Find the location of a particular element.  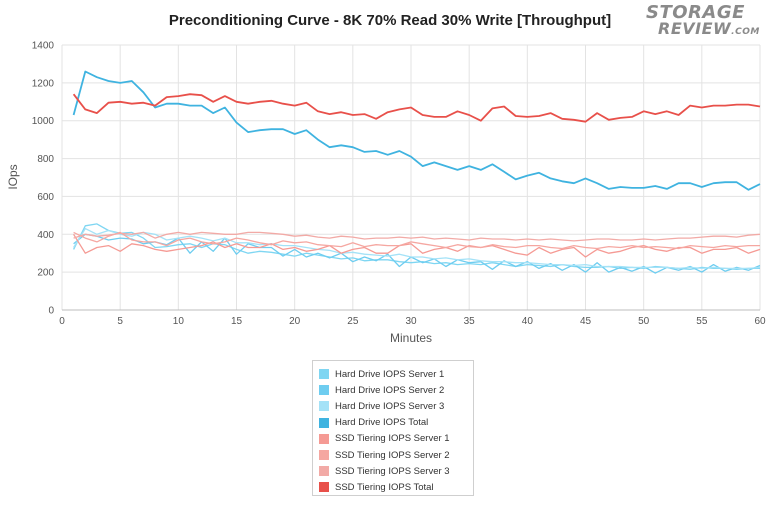

logo-line1: STORAGE is located at coordinates (695, 12).